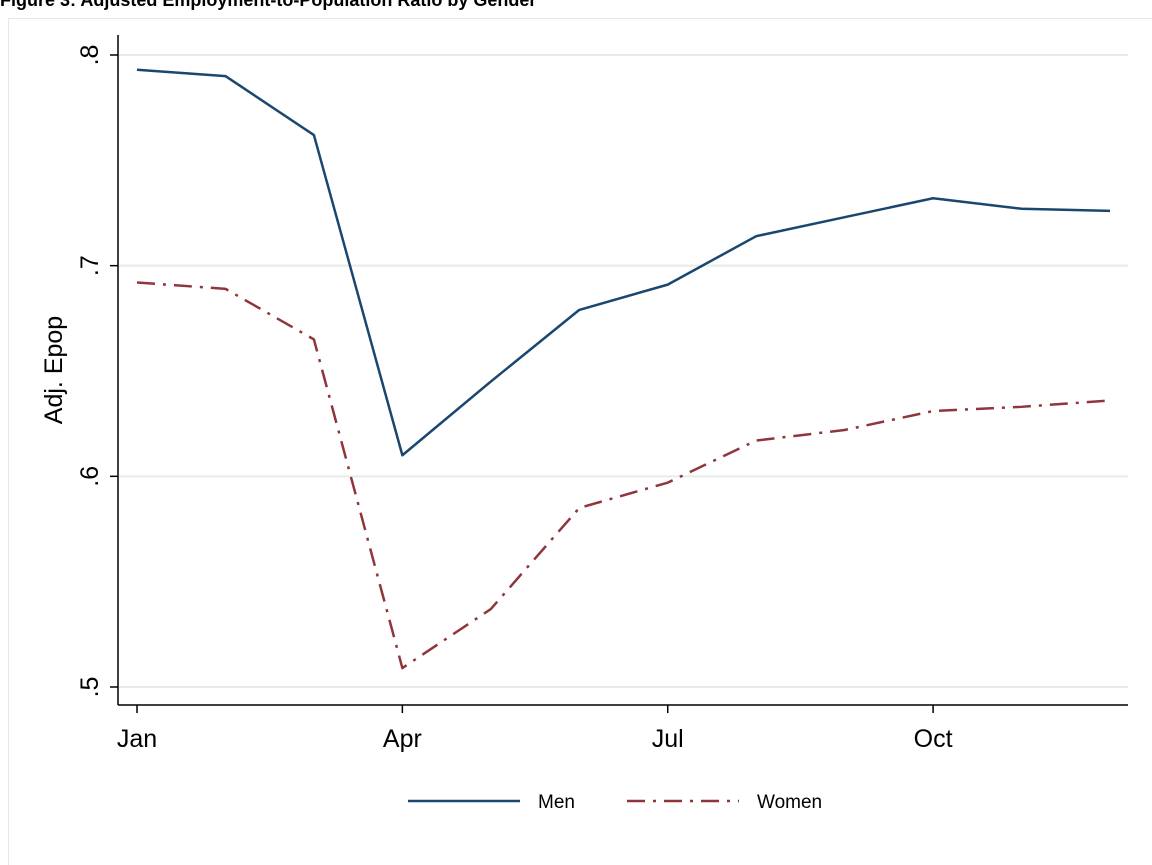  I want to click on y-tick-label: .7, so click(90, 265).